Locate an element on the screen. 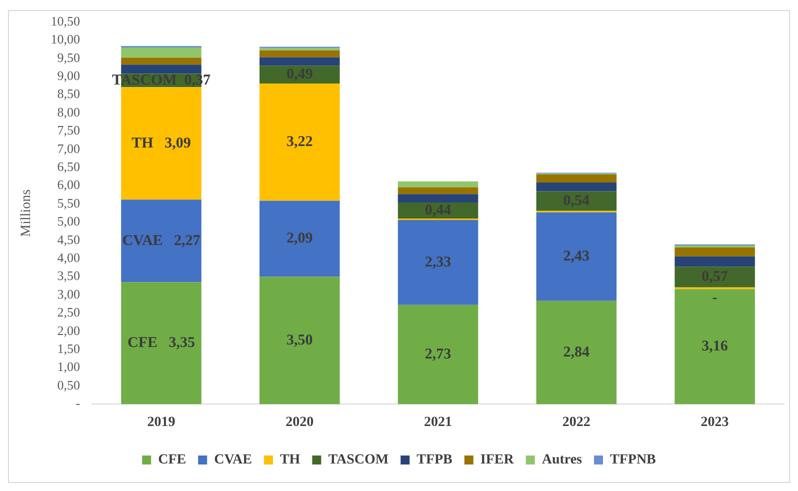  y-tick-label: 6,00 is located at coordinates (68, 184).